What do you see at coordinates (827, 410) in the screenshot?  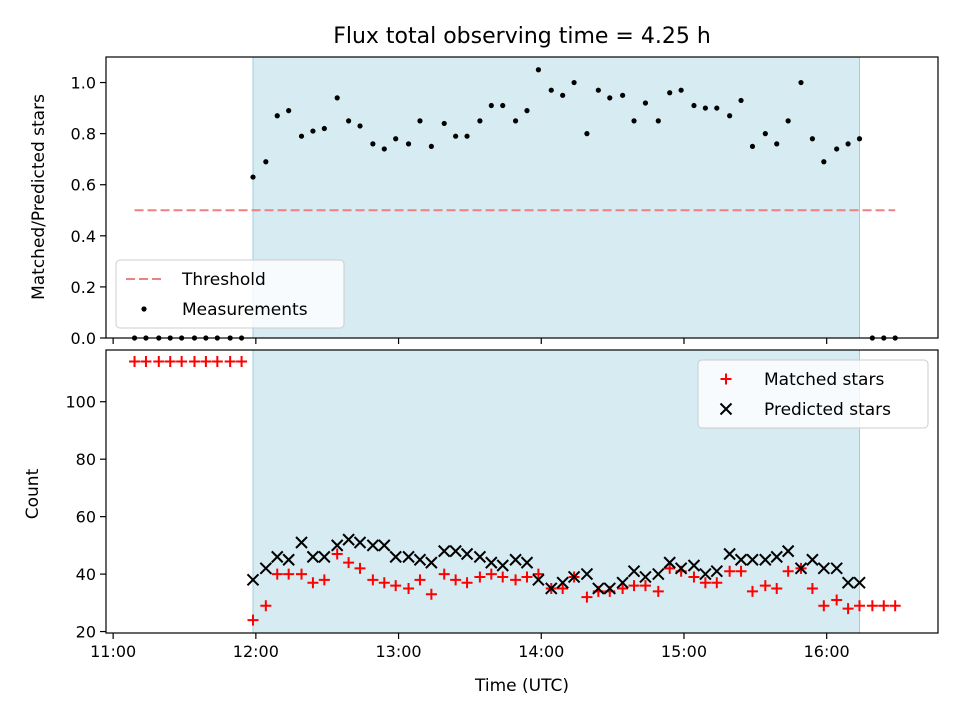 I see `predicted-stars-legend-label: Predicted stars` at bounding box center [827, 410].